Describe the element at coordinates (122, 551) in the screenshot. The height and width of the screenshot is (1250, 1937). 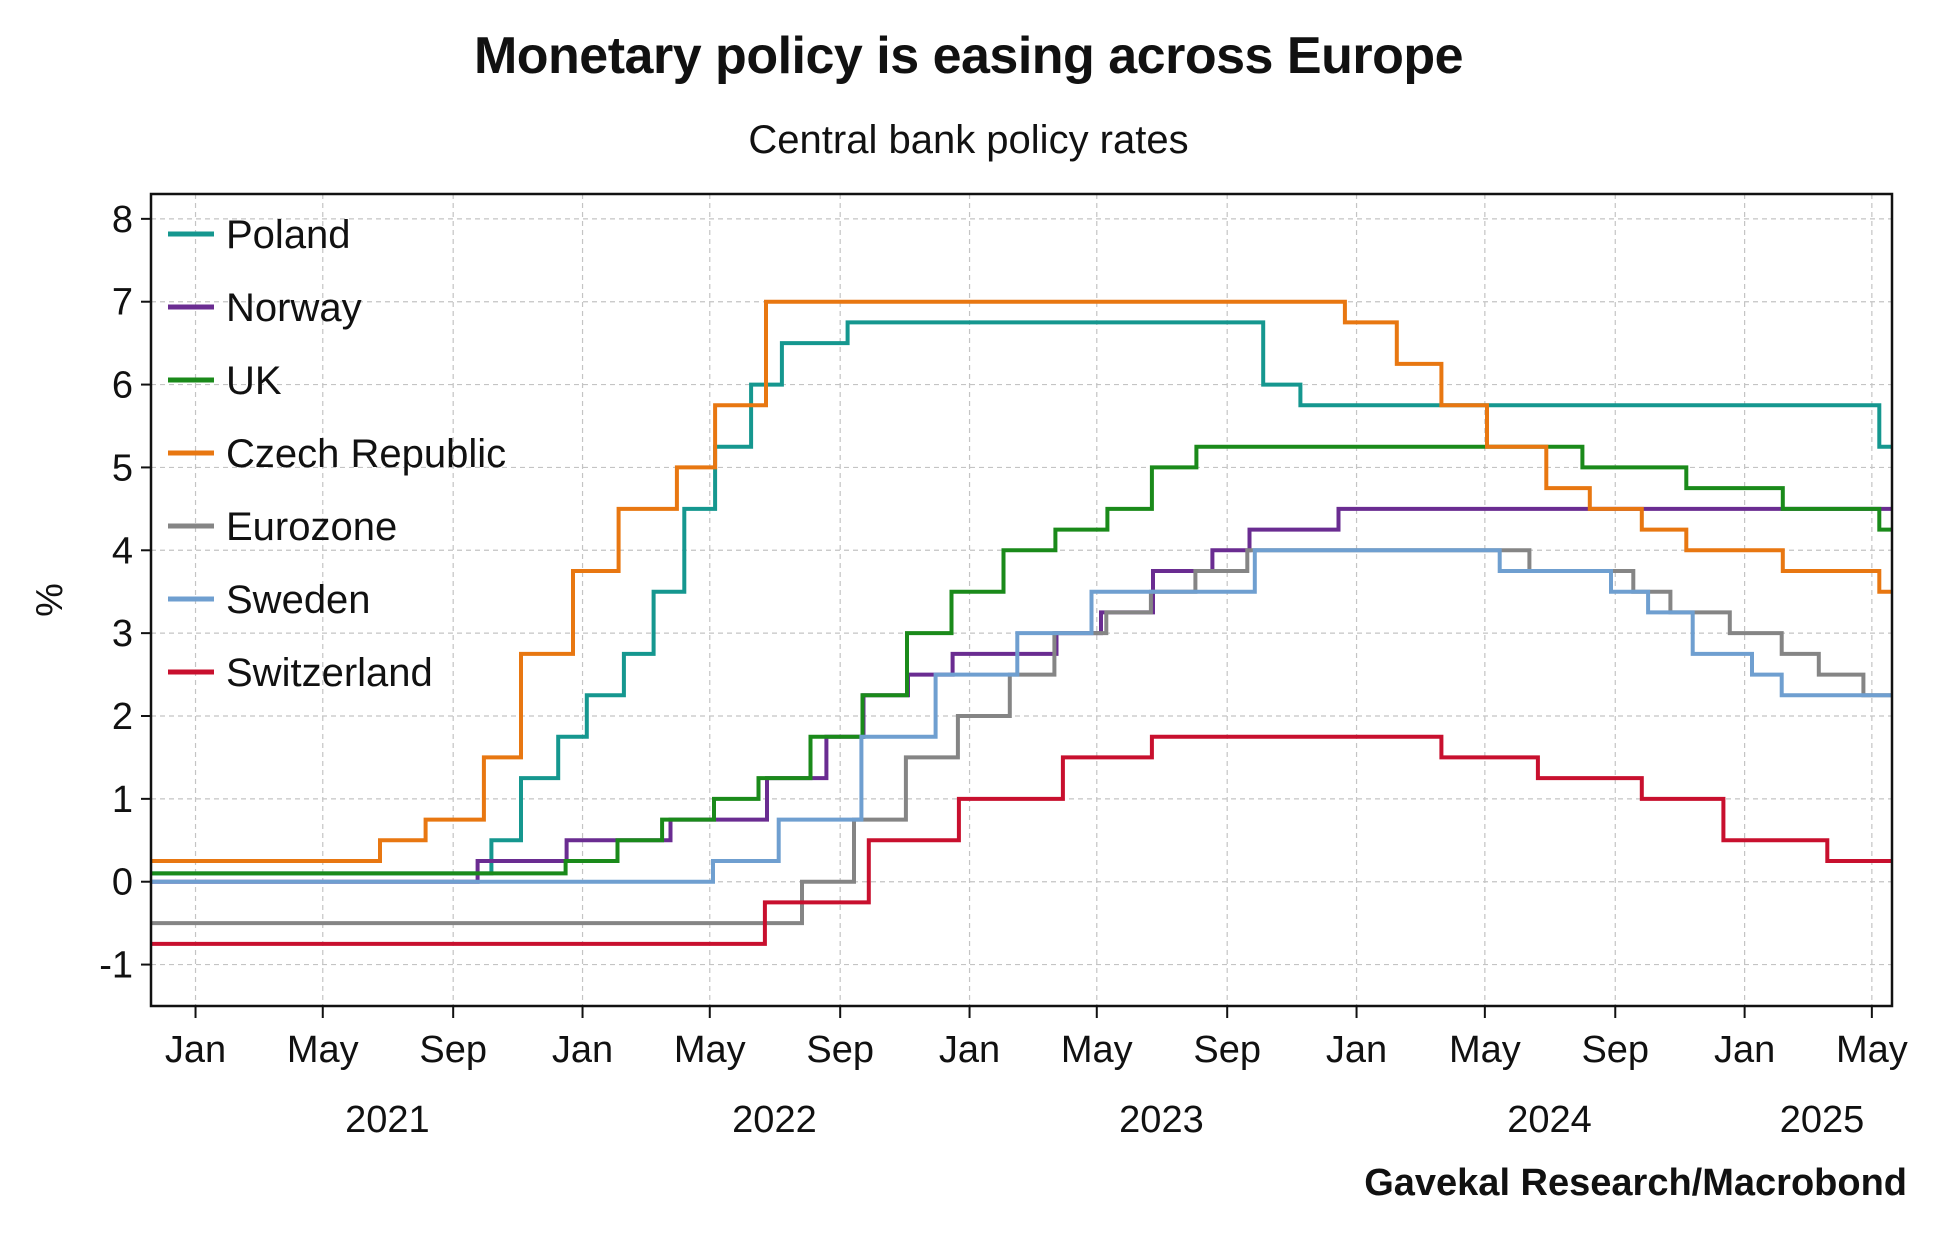
I see `y-tick-label: 4` at that location.